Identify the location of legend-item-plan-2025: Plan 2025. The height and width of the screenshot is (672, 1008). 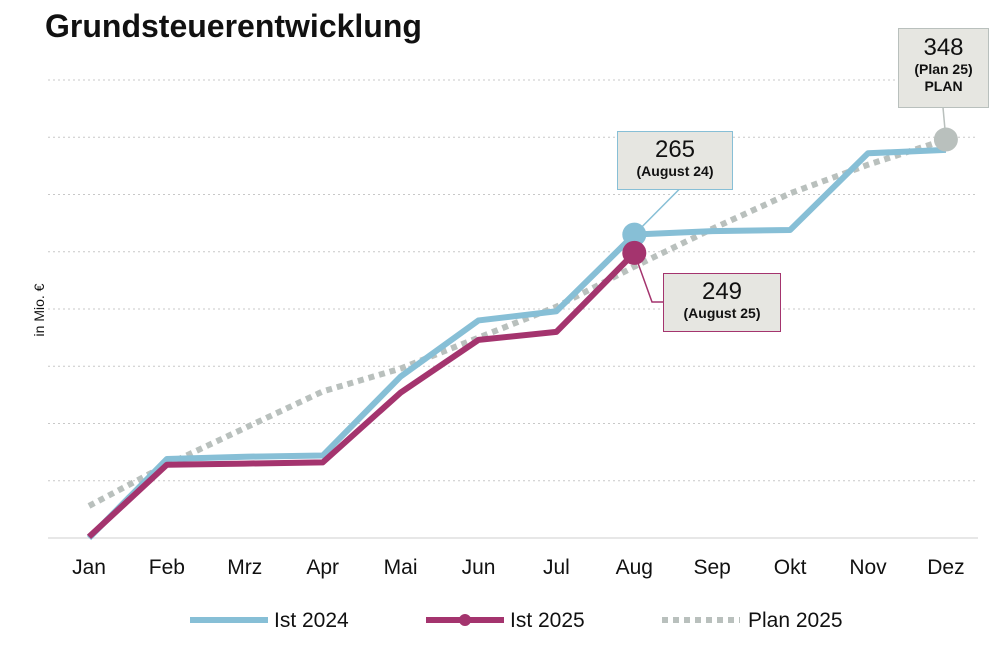
(752, 620).